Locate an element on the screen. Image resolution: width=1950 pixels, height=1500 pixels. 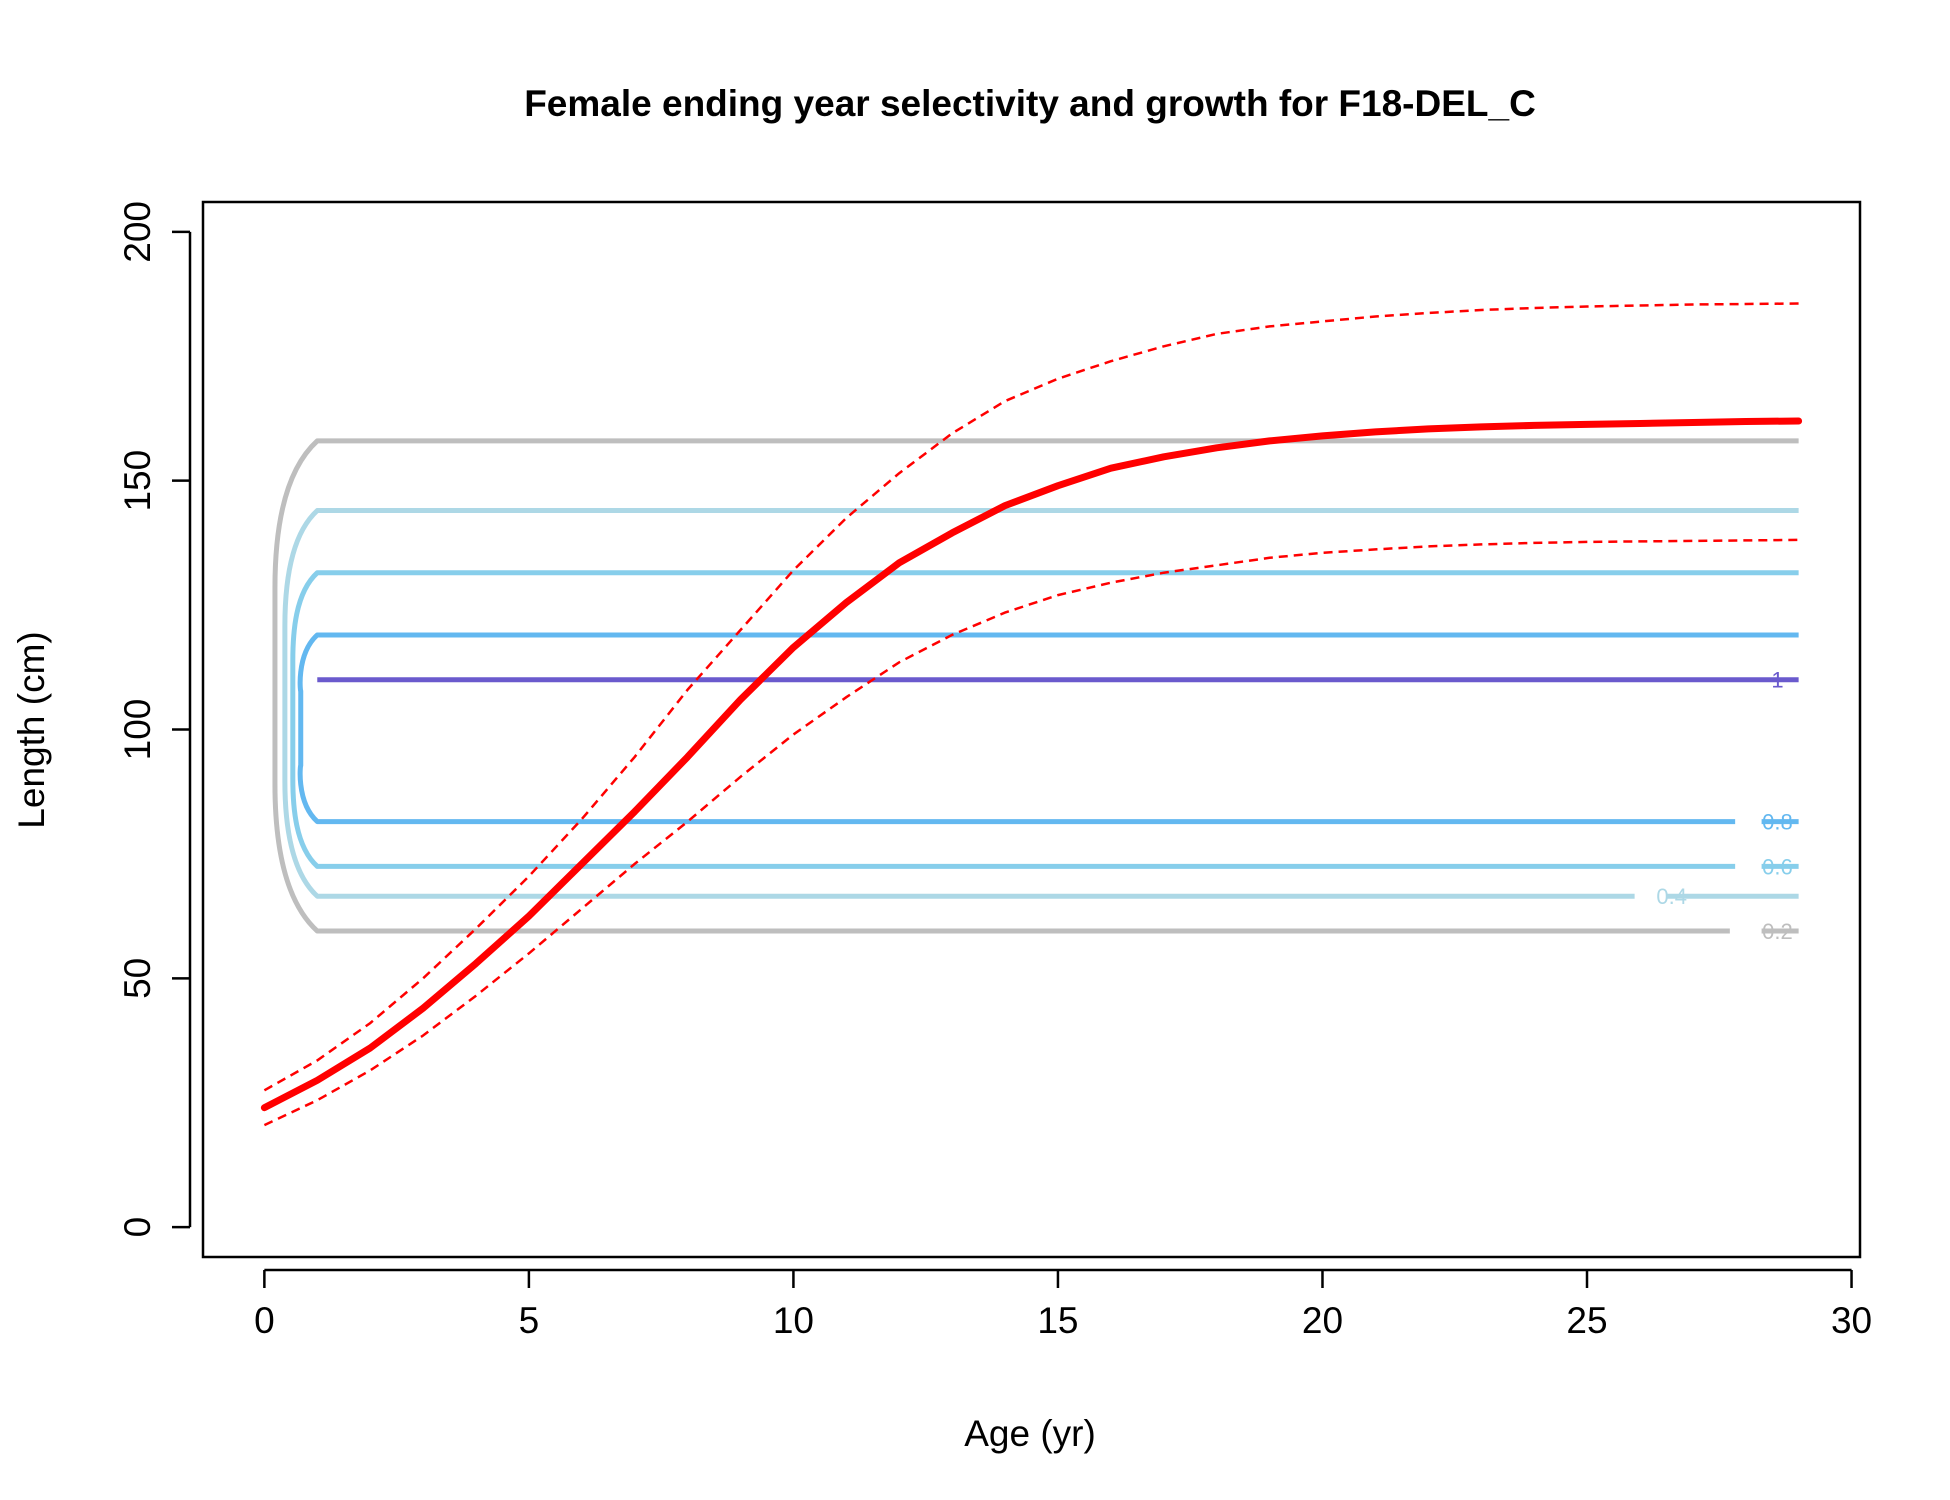
x-axis-label: Age (yr) is located at coordinates (1030, 1433).